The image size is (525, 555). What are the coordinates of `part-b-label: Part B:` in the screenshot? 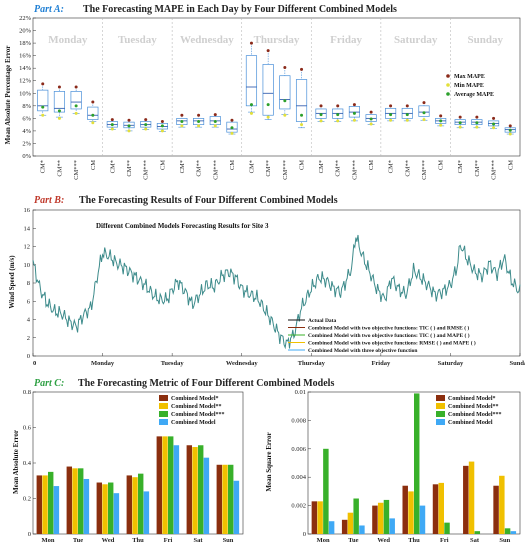 It's located at (49, 200).